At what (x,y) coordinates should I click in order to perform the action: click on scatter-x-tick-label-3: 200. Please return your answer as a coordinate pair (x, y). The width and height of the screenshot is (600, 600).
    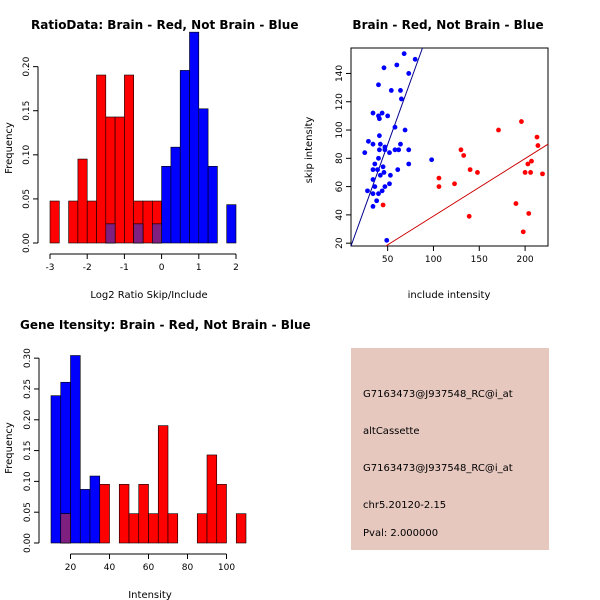
    Looking at the image, I should click on (524, 260).